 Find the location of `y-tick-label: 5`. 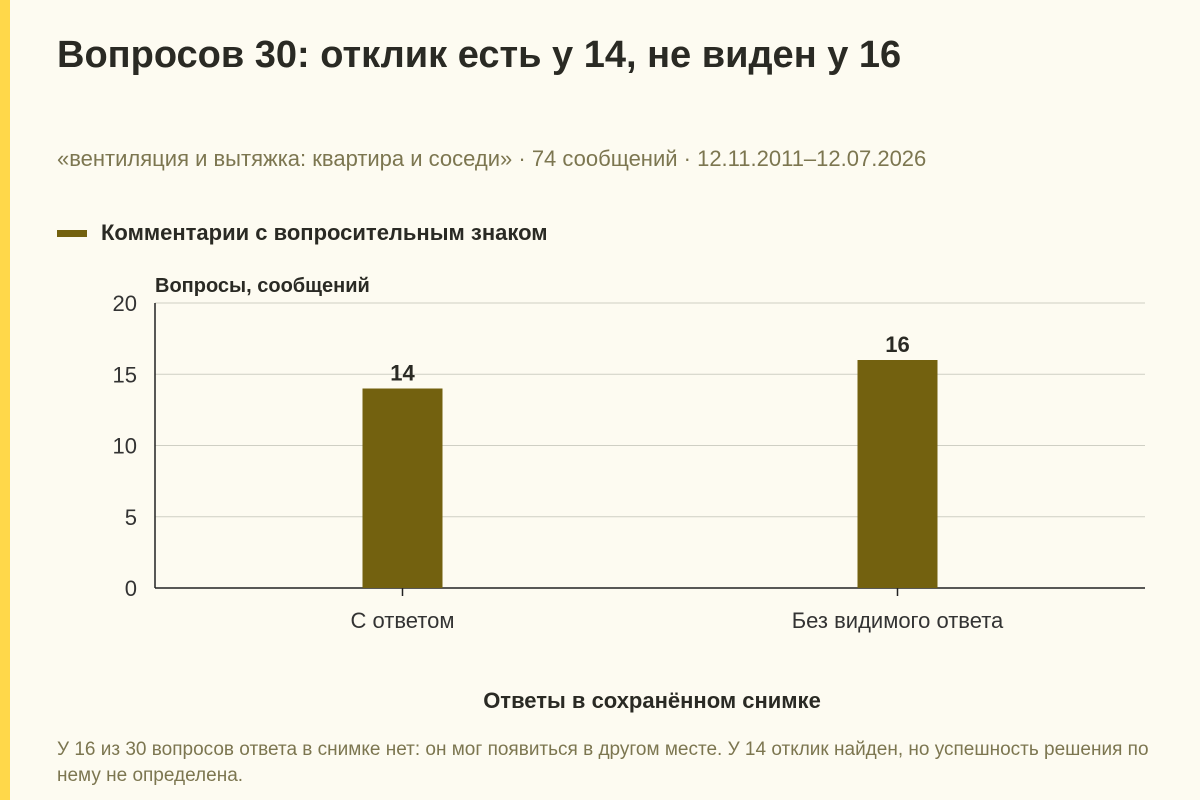

y-tick-label: 5 is located at coordinates (131, 517).